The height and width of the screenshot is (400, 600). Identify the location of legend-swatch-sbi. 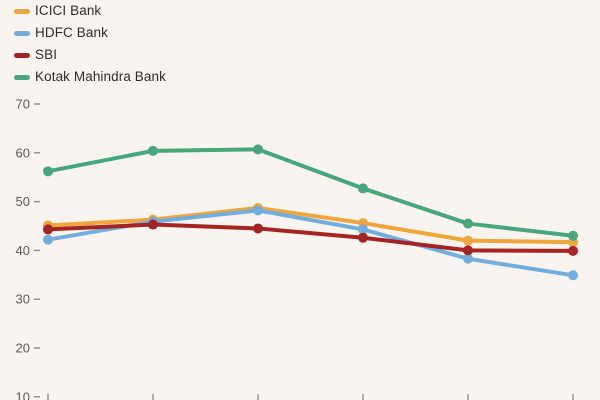
(22, 55).